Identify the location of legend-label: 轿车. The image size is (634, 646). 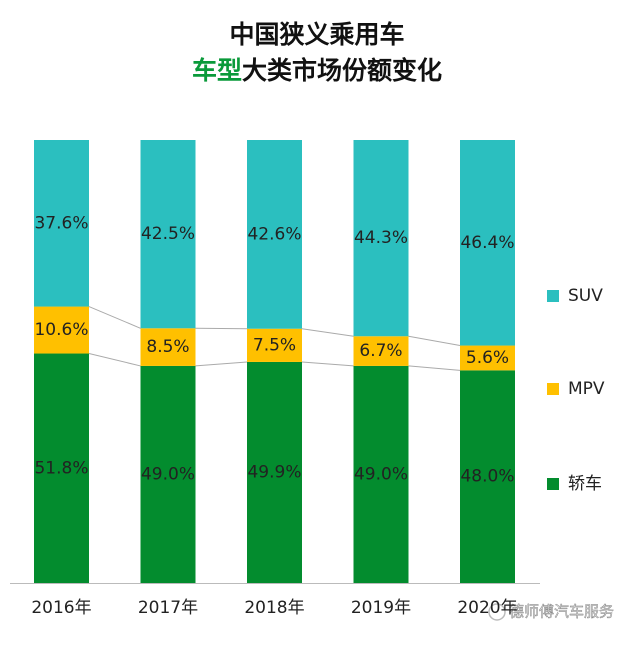
(585, 484).